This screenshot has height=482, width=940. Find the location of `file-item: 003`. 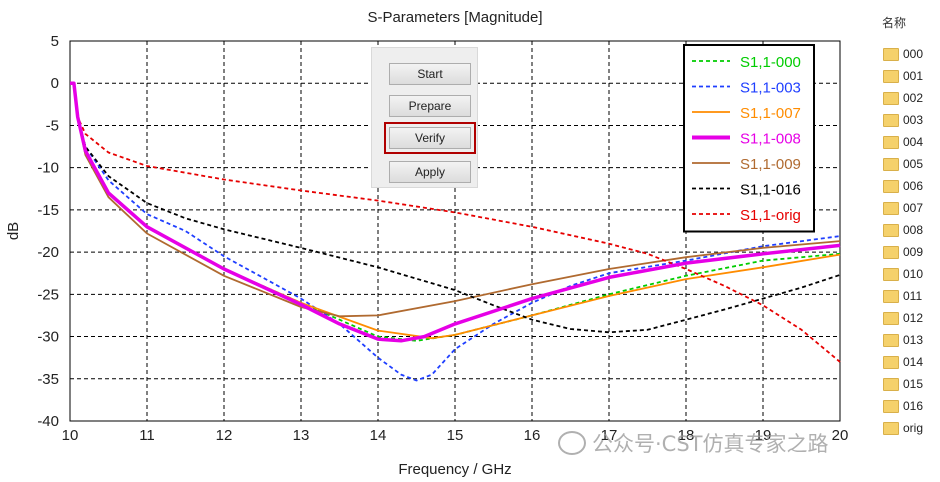

file-item: 003 is located at coordinates (903, 120).